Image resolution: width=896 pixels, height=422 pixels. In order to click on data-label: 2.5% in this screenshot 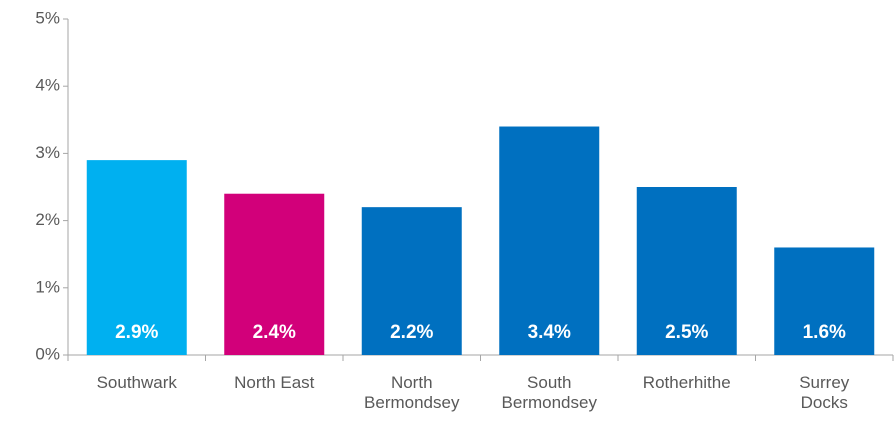, I will do `click(686, 332)`.